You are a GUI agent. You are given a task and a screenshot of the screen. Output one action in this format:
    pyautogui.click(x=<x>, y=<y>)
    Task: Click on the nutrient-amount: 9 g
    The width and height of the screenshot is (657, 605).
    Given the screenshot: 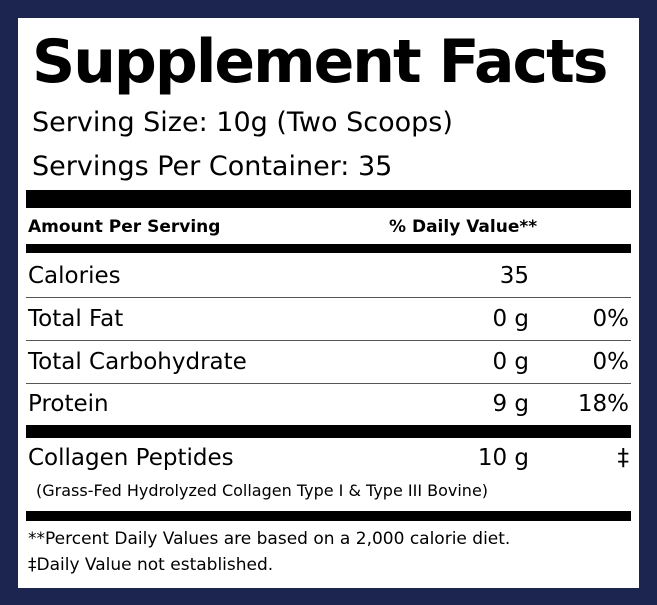 What is the action you would take?
    pyautogui.click(x=510, y=404)
    